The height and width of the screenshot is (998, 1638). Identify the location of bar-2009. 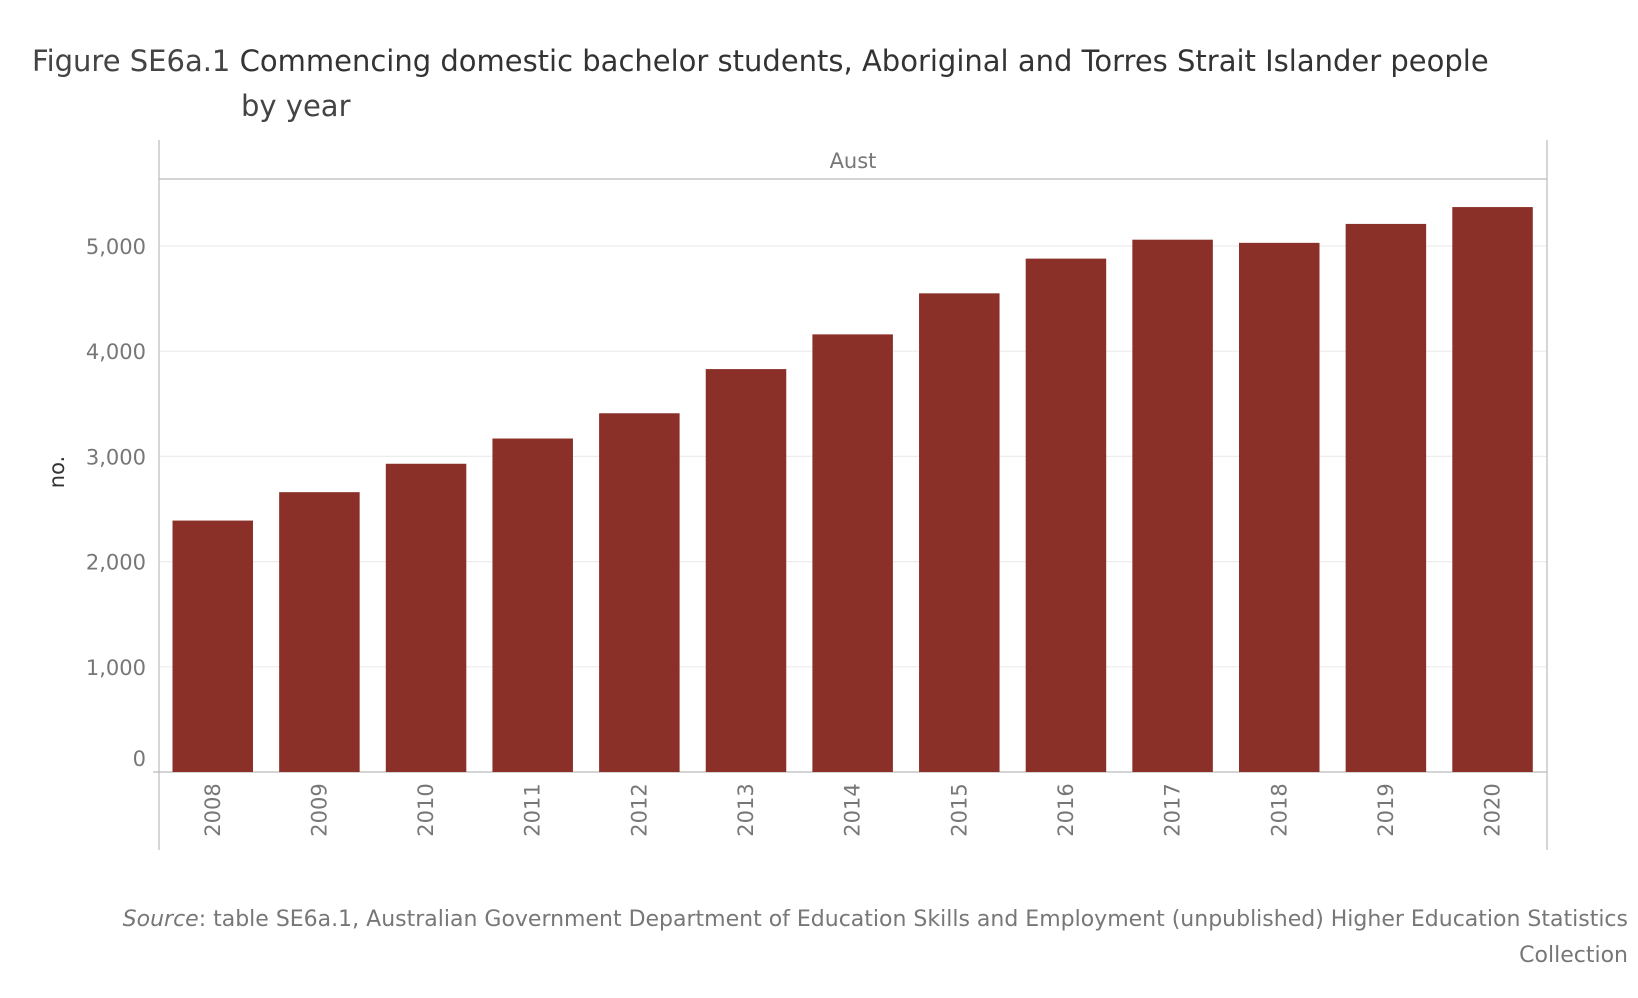
(319, 632).